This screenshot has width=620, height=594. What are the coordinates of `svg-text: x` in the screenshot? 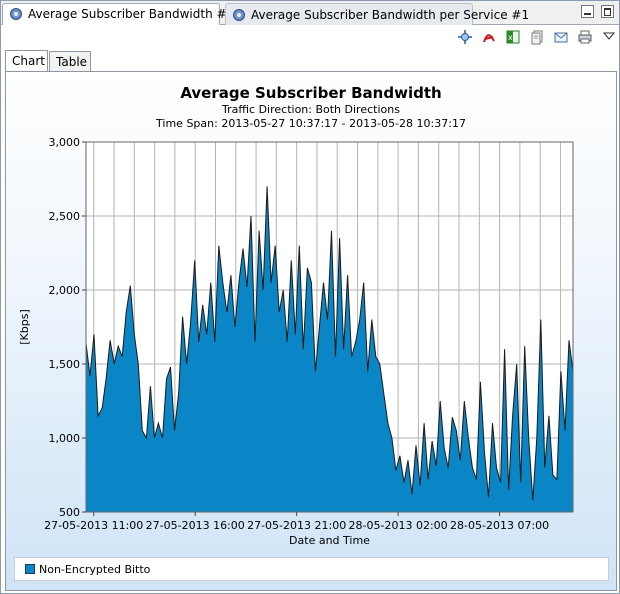 It's located at (510, 37).